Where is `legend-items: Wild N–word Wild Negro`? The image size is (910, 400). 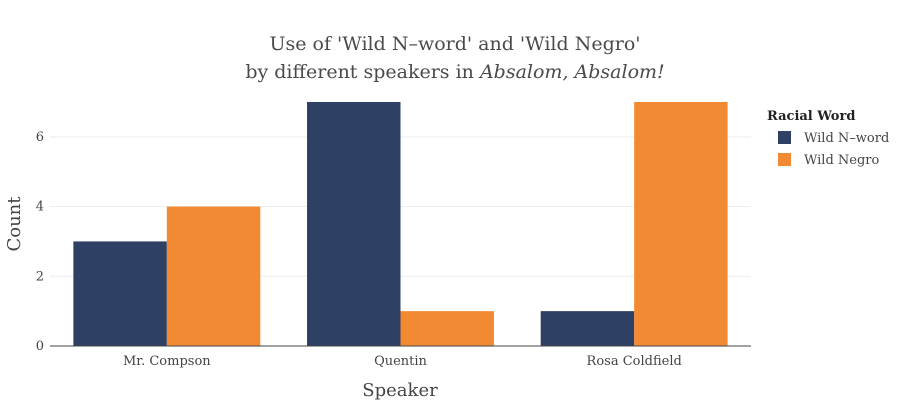
legend-items: Wild N–word Wild Negro is located at coordinates (833, 149).